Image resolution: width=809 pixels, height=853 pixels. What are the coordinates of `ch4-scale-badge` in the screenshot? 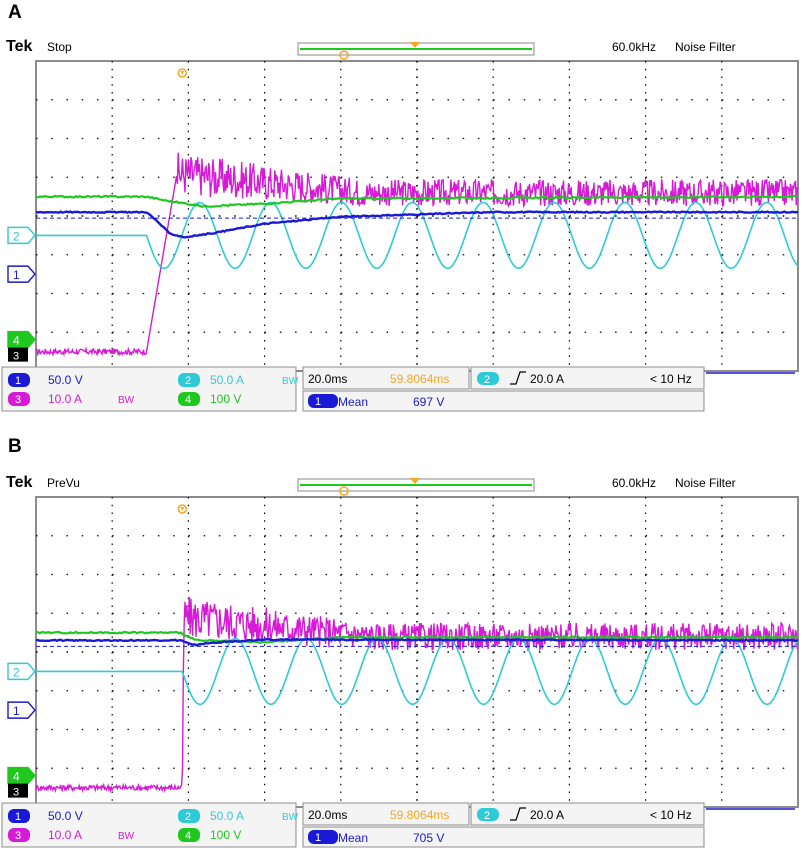 It's located at (189, 835).